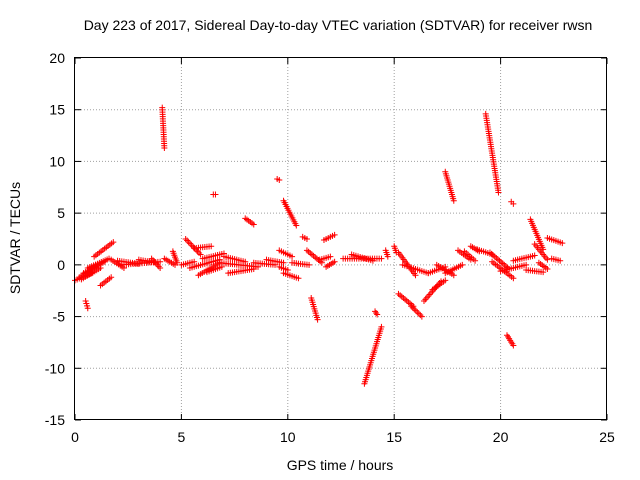  I want to click on y-tick-label: -15, so click(55, 420).